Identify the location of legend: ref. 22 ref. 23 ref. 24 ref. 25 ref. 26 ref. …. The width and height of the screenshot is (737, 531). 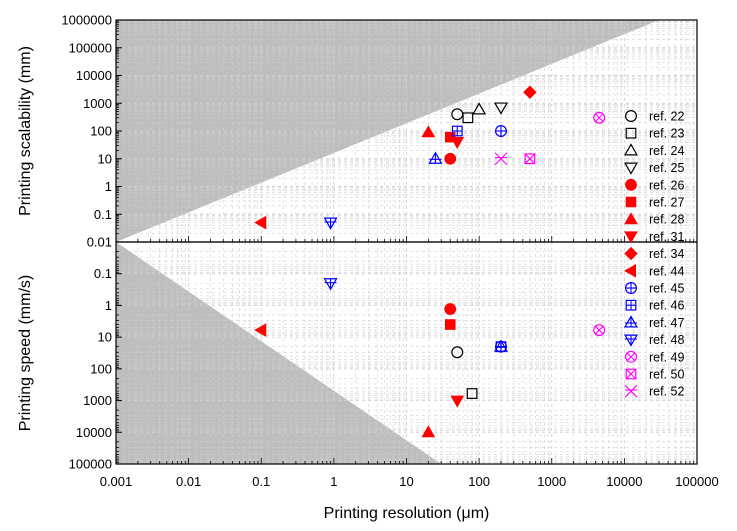
(653, 254).